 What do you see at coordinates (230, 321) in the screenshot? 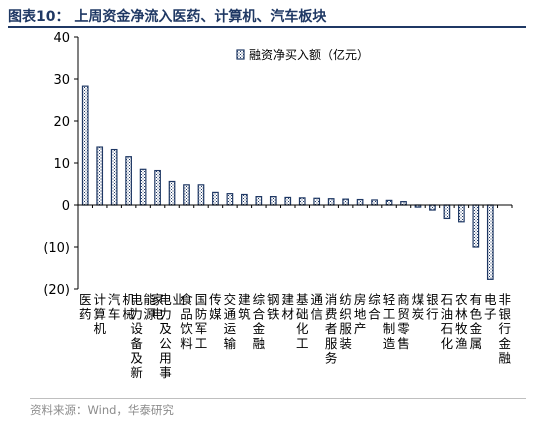
I see `x-tick-label: 交通运输` at bounding box center [230, 321].